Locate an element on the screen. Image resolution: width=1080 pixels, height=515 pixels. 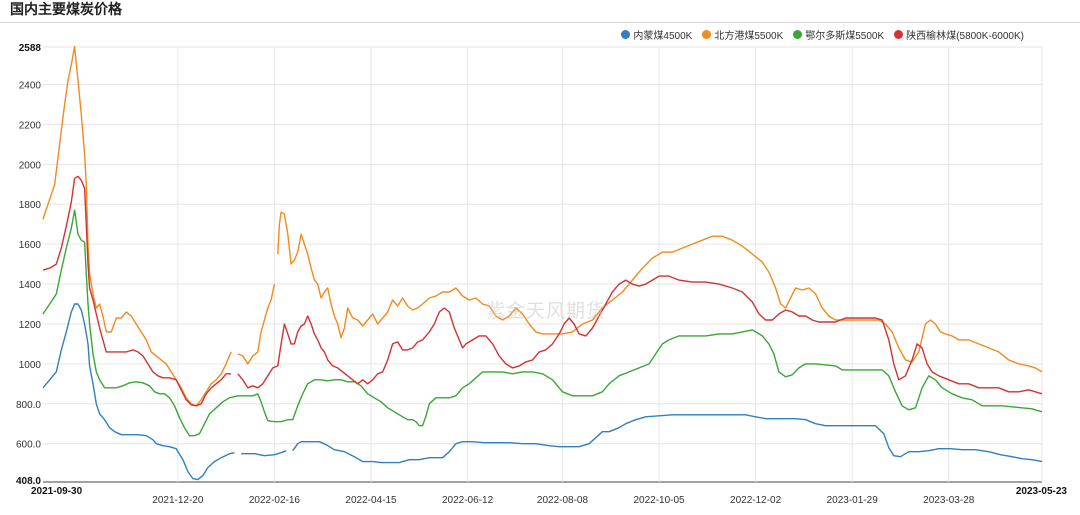
legend-label-orange: 北方港煤5500K is located at coordinates (749, 36).